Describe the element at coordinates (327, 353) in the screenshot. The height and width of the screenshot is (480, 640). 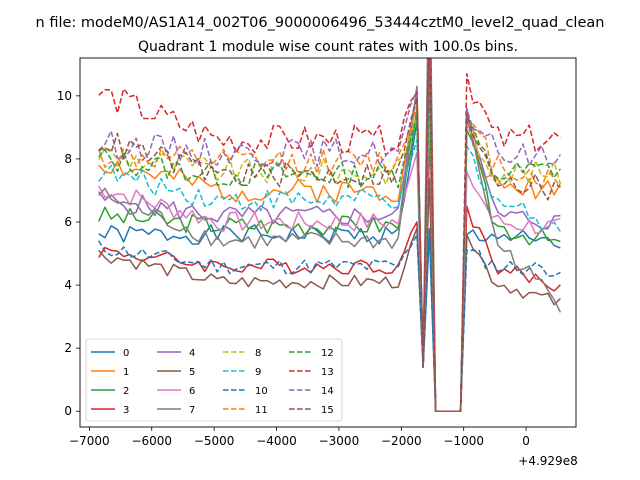
I see `legend-label-12: 12` at that location.